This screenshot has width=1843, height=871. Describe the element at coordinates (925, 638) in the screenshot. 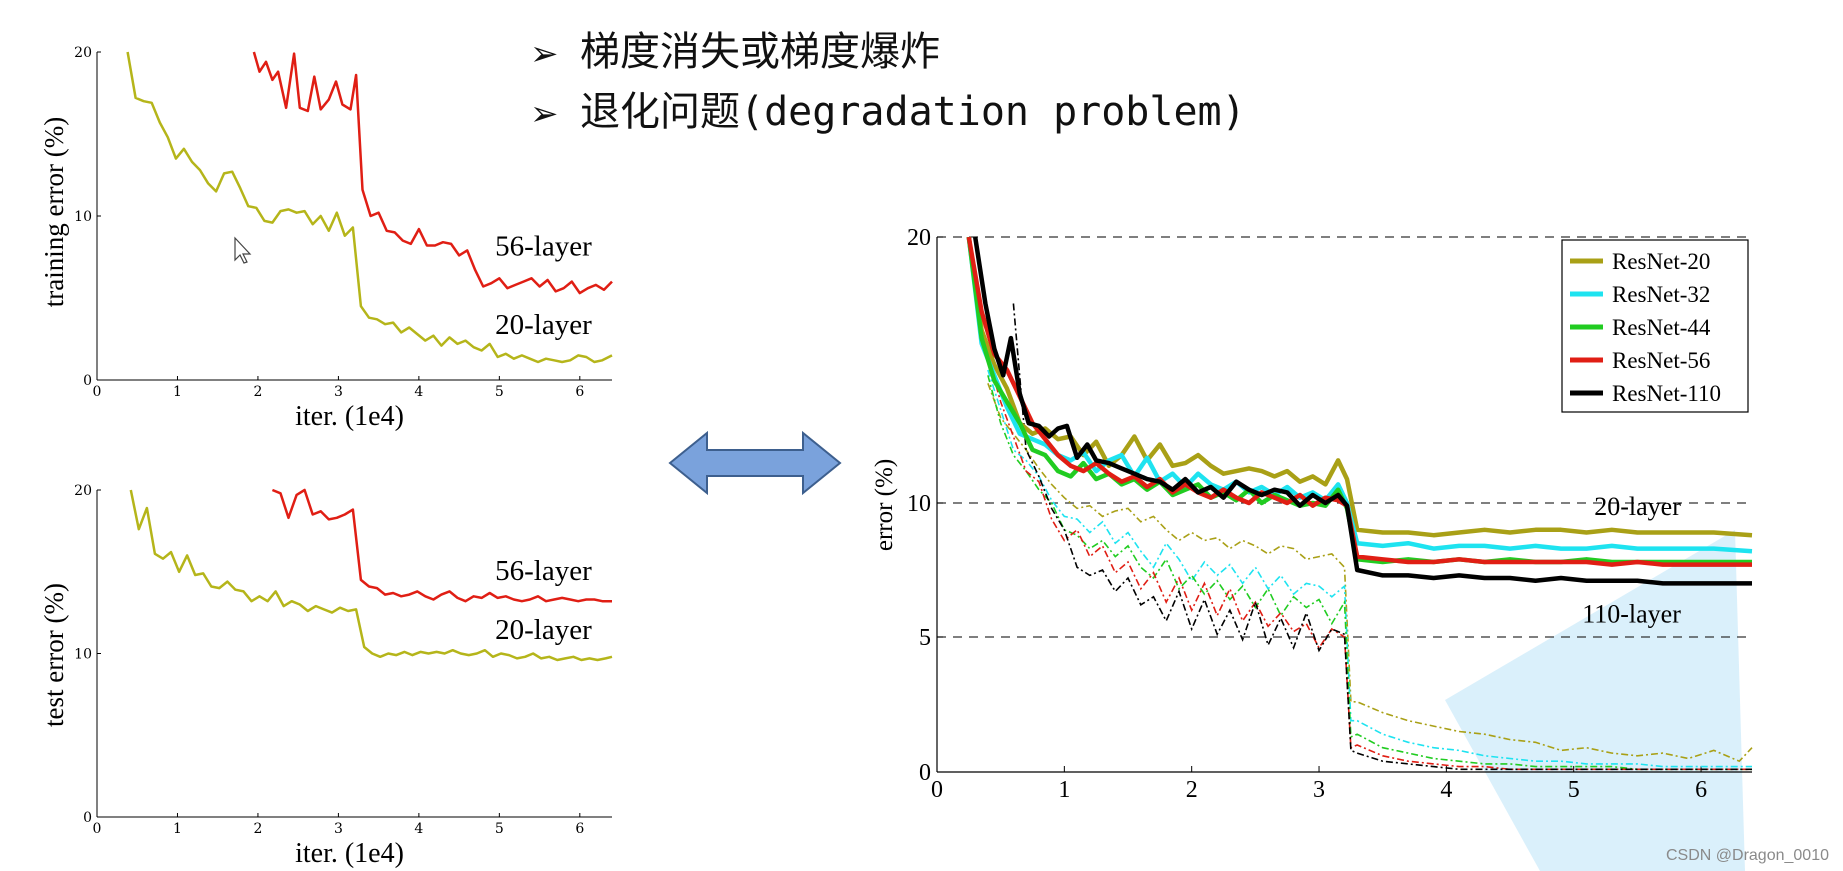

I see `y-tick-label: 5` at that location.